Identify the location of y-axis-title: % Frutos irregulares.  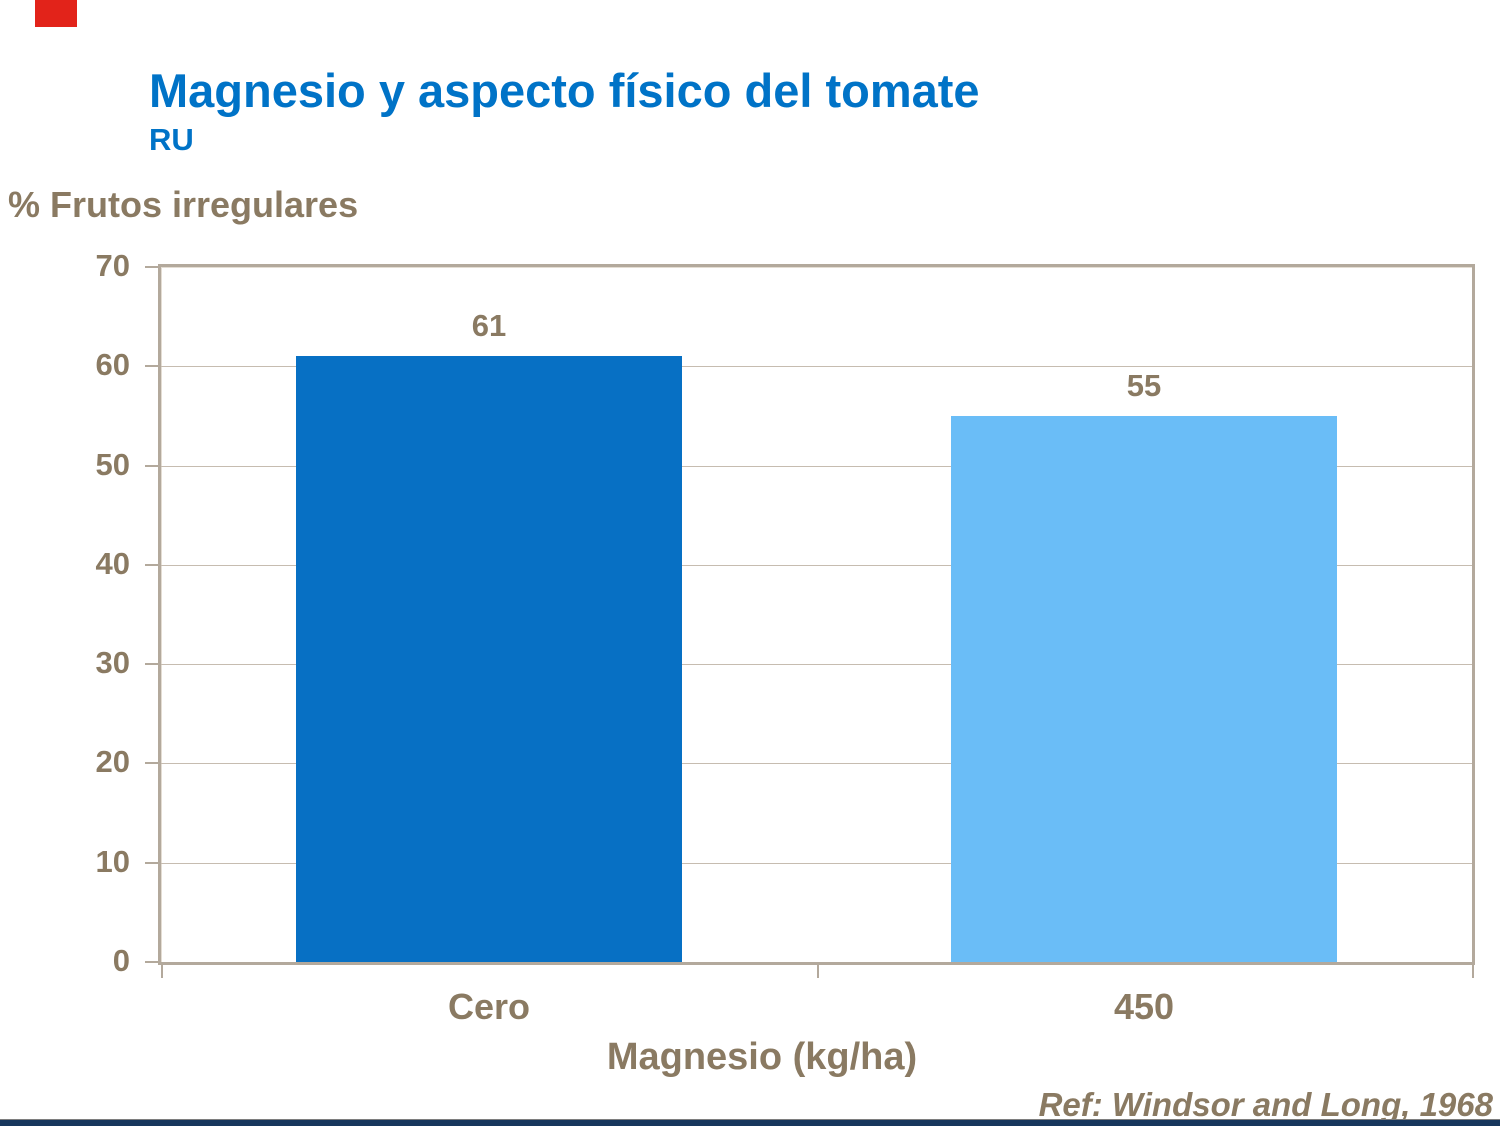
(183, 204).